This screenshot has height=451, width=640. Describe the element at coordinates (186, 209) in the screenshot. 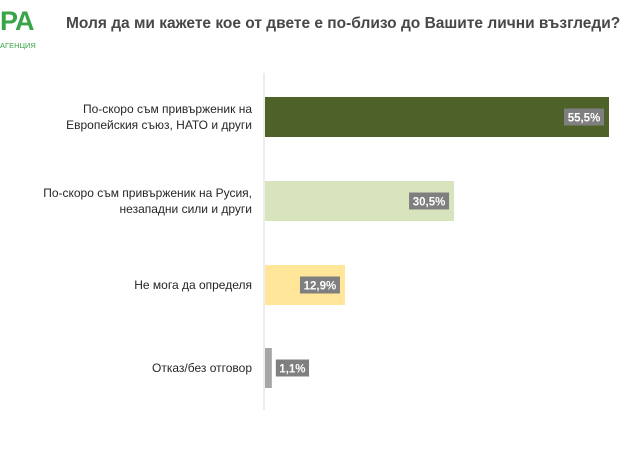

I see `category-label: незападни сили и други` at that location.